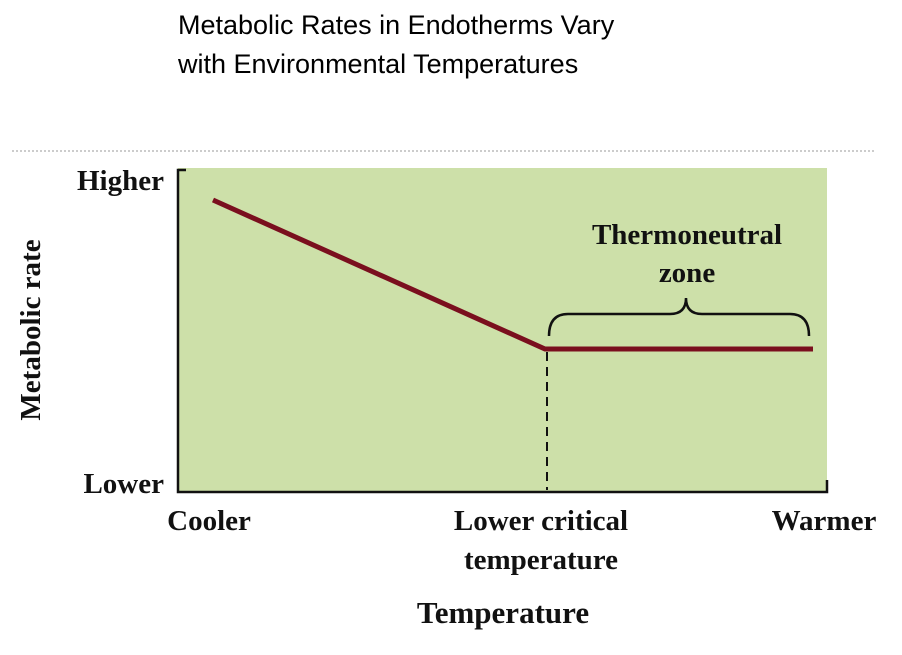 The height and width of the screenshot is (655, 902). What do you see at coordinates (120, 181) in the screenshot?
I see `y-top-label: Higher` at bounding box center [120, 181].